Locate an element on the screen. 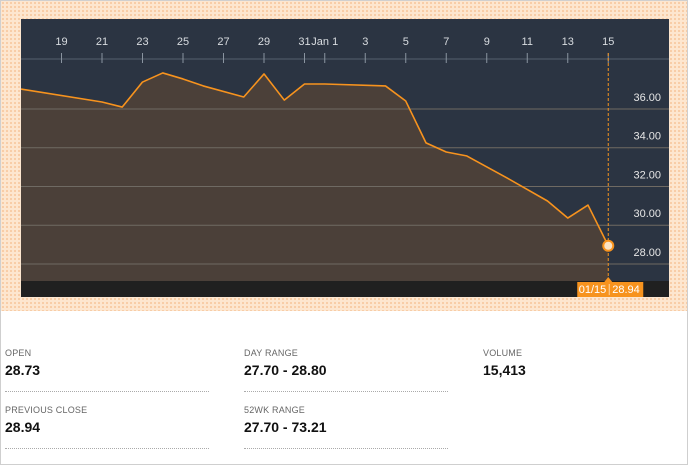 The width and height of the screenshot is (688, 465). stat-value: 15,413 is located at coordinates (504, 370).